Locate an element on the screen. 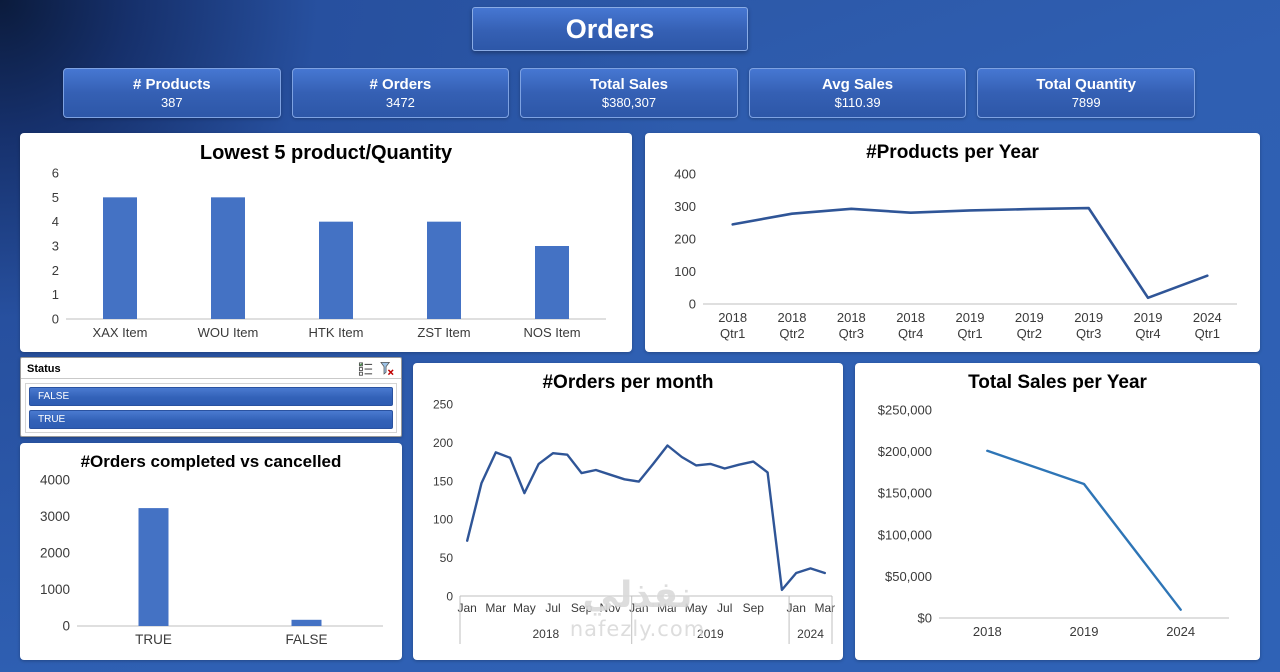 The height and width of the screenshot is (672, 1280). svg-text: 2000 is located at coordinates (55, 553).